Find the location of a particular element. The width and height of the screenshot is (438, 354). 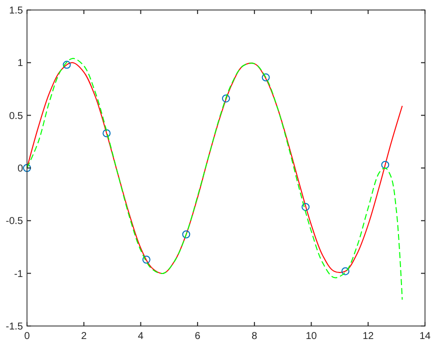

y-tick-label: -0.5 is located at coordinates (15, 222).